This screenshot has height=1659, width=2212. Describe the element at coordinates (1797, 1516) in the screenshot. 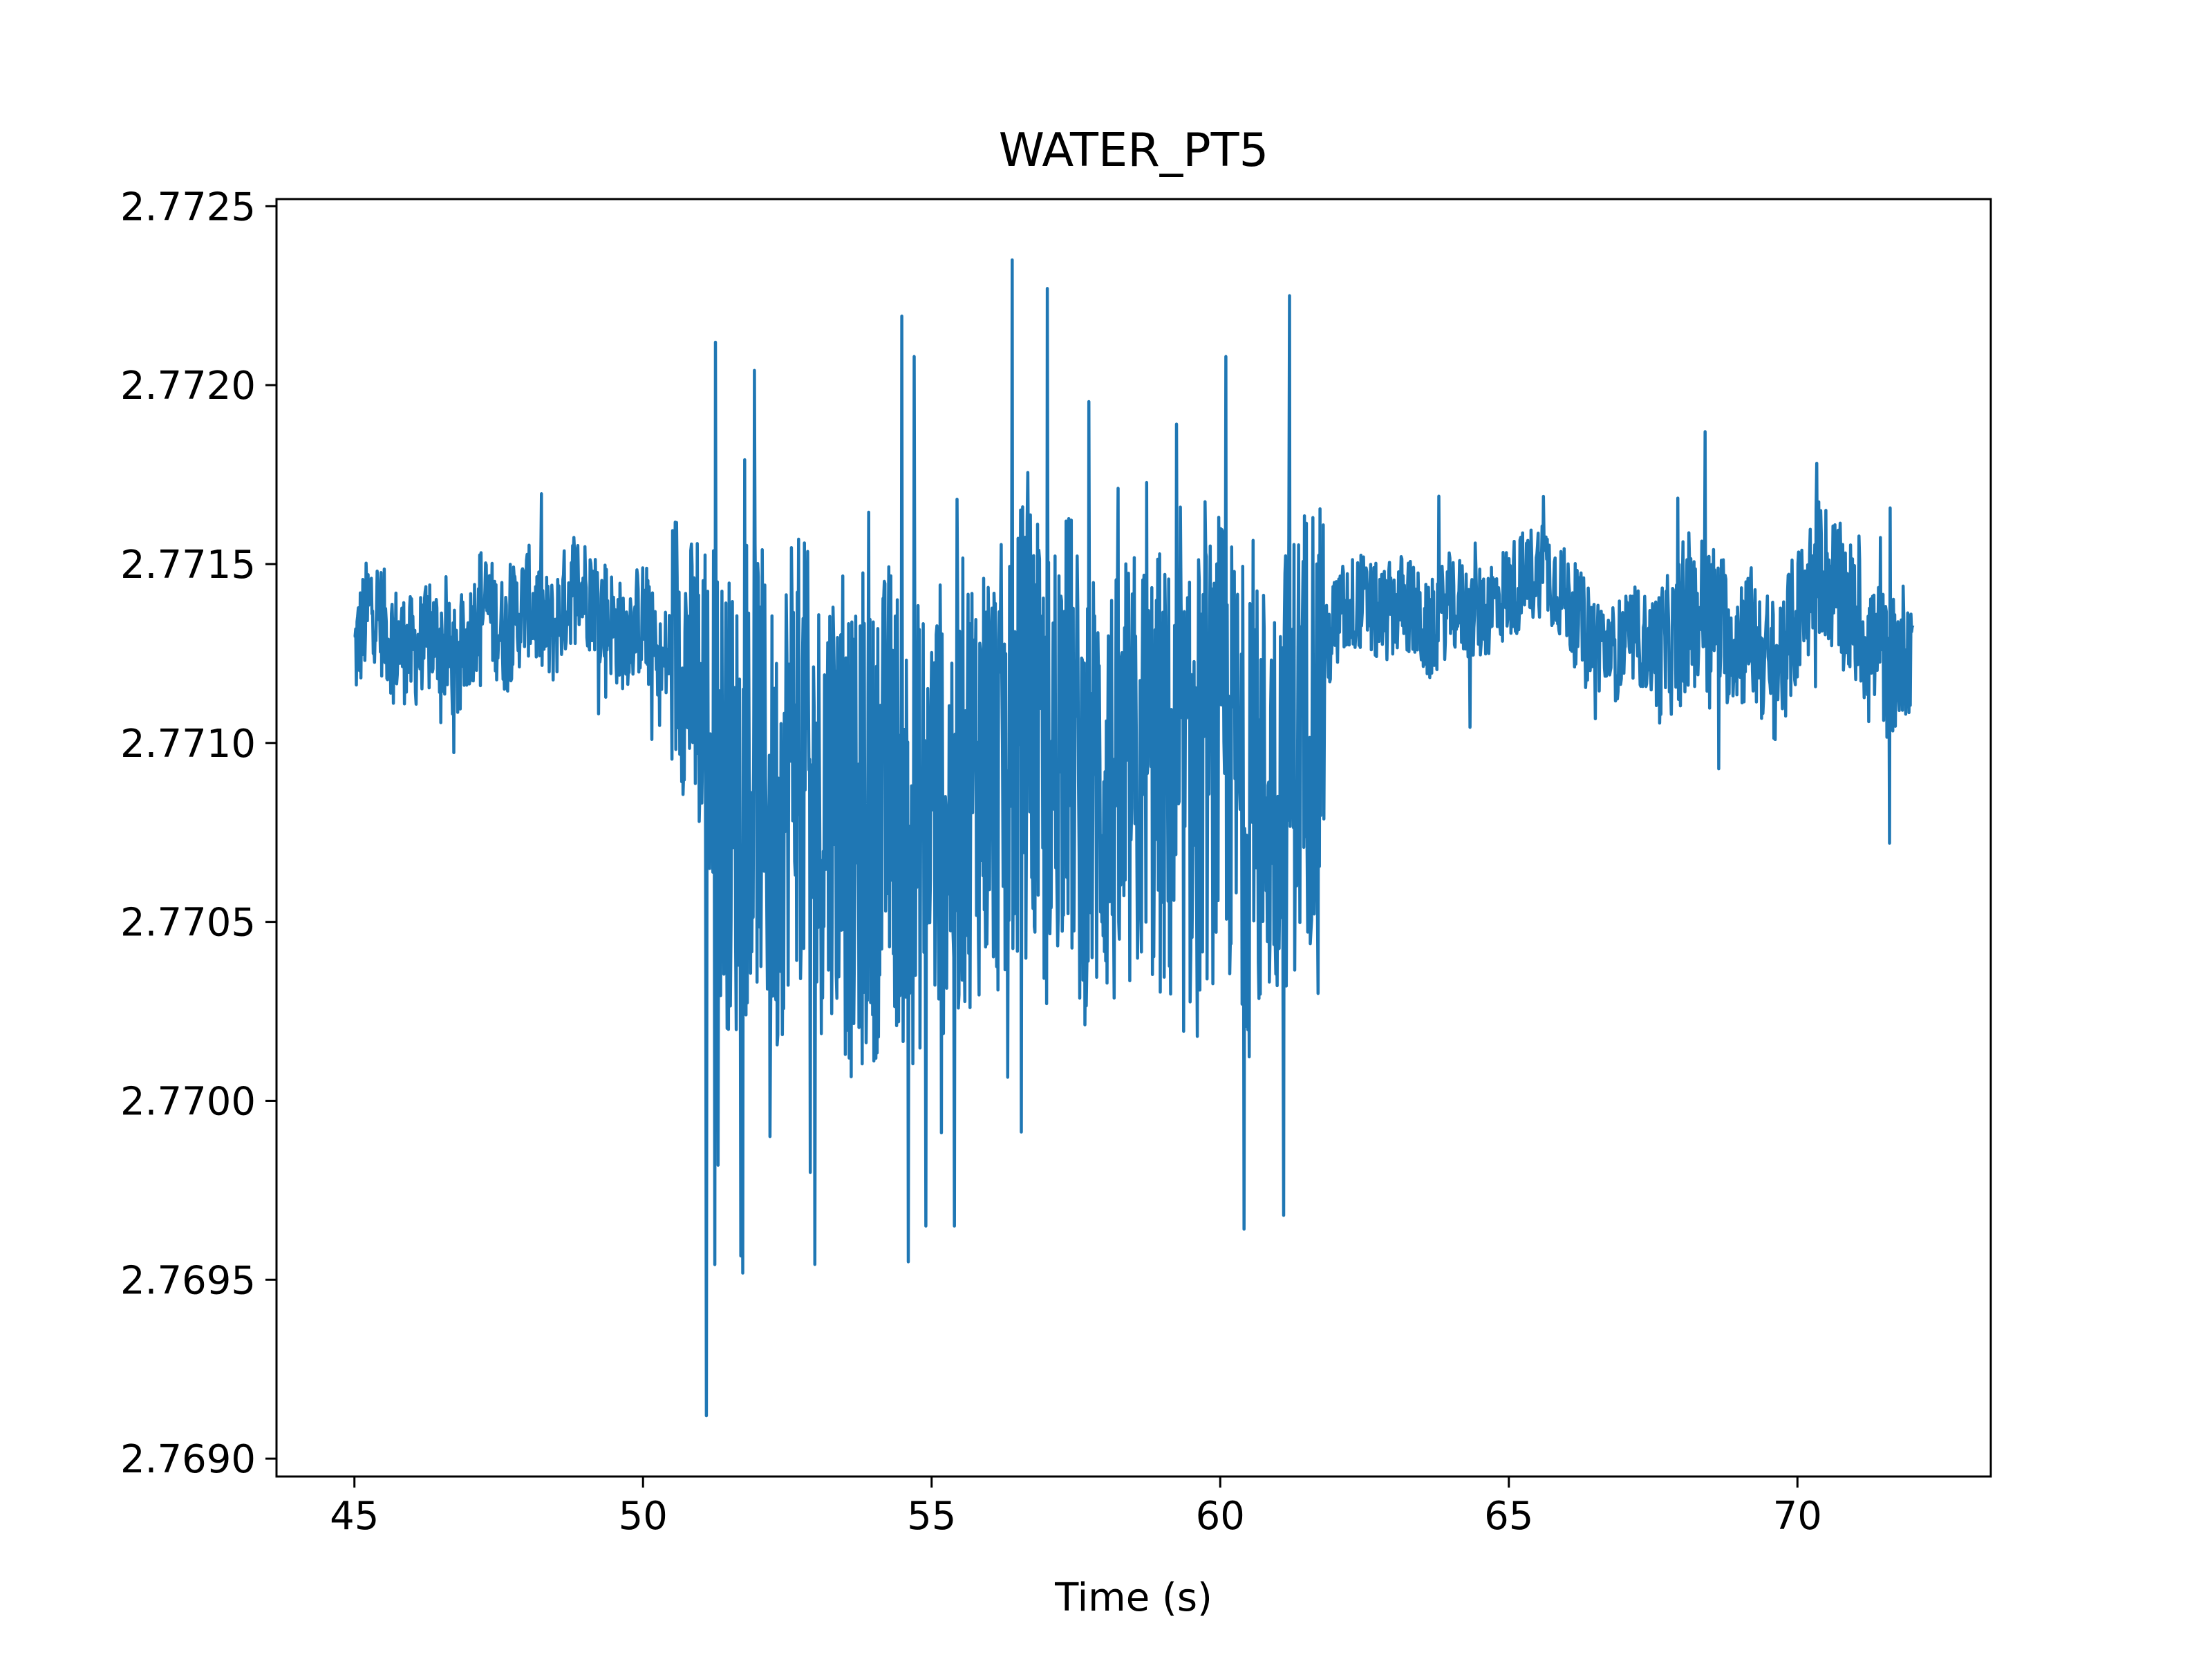

I see `x-tick-label: 70` at that location.